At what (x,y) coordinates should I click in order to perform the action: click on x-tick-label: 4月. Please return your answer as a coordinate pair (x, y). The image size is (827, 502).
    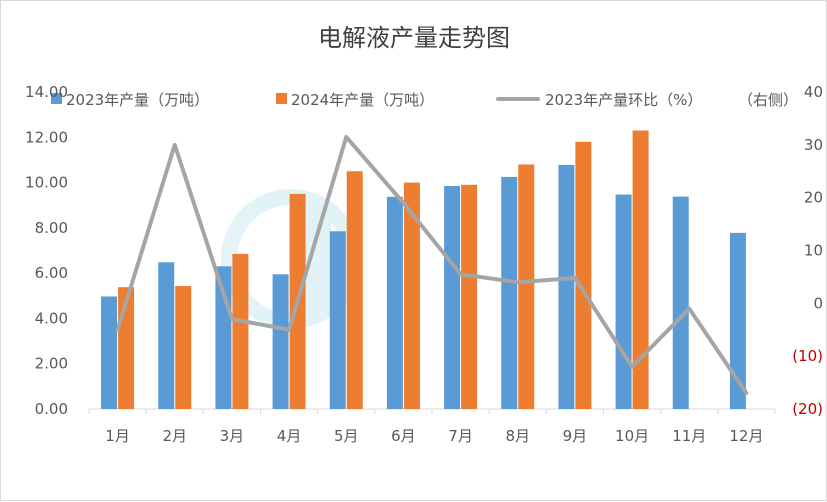
    Looking at the image, I should click on (289, 436).